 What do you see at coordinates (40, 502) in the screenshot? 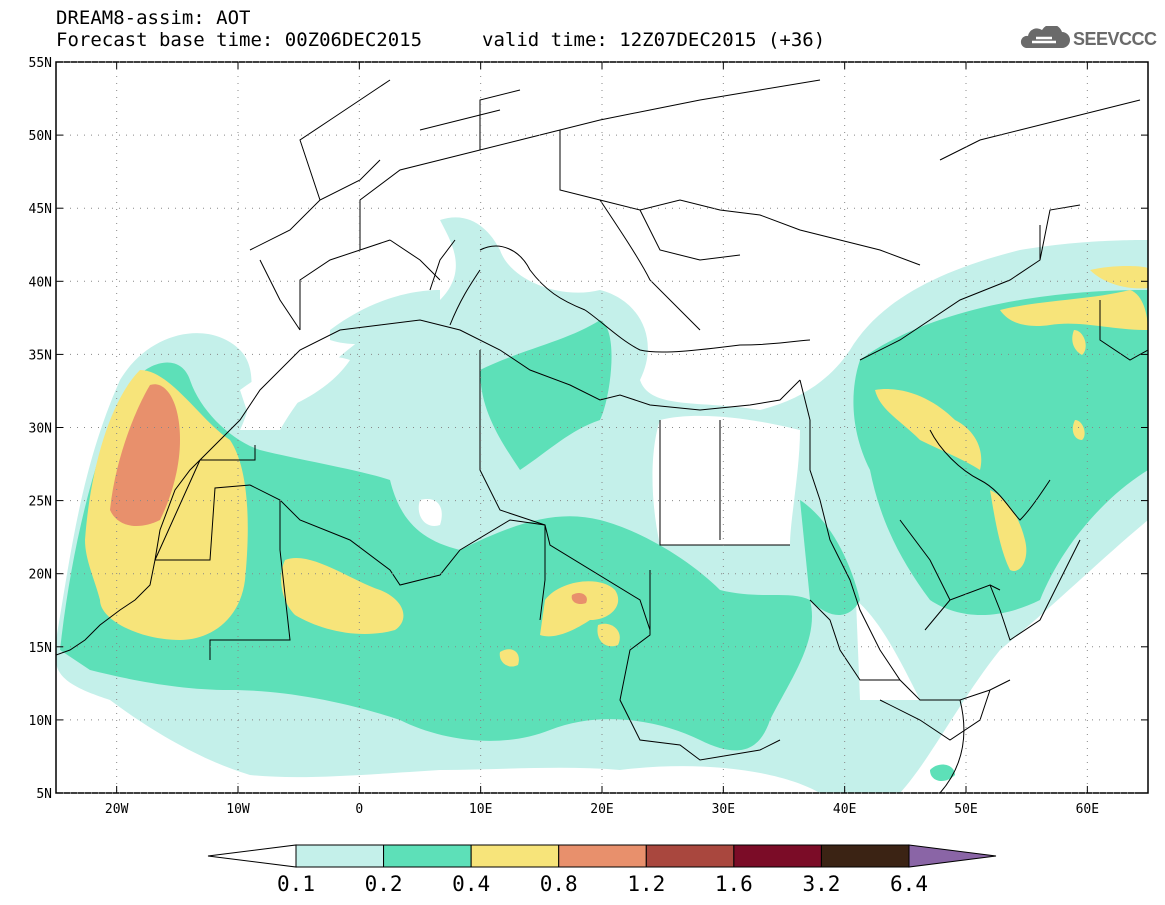
I see `lat-label: 25N` at bounding box center [40, 502].